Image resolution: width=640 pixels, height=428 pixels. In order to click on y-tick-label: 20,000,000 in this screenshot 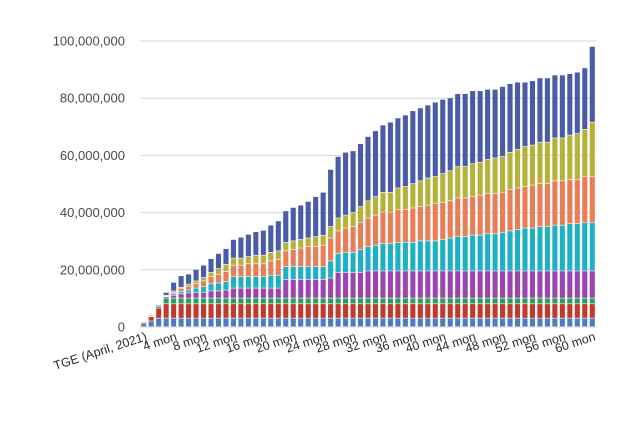, I will do `click(92, 269)`.